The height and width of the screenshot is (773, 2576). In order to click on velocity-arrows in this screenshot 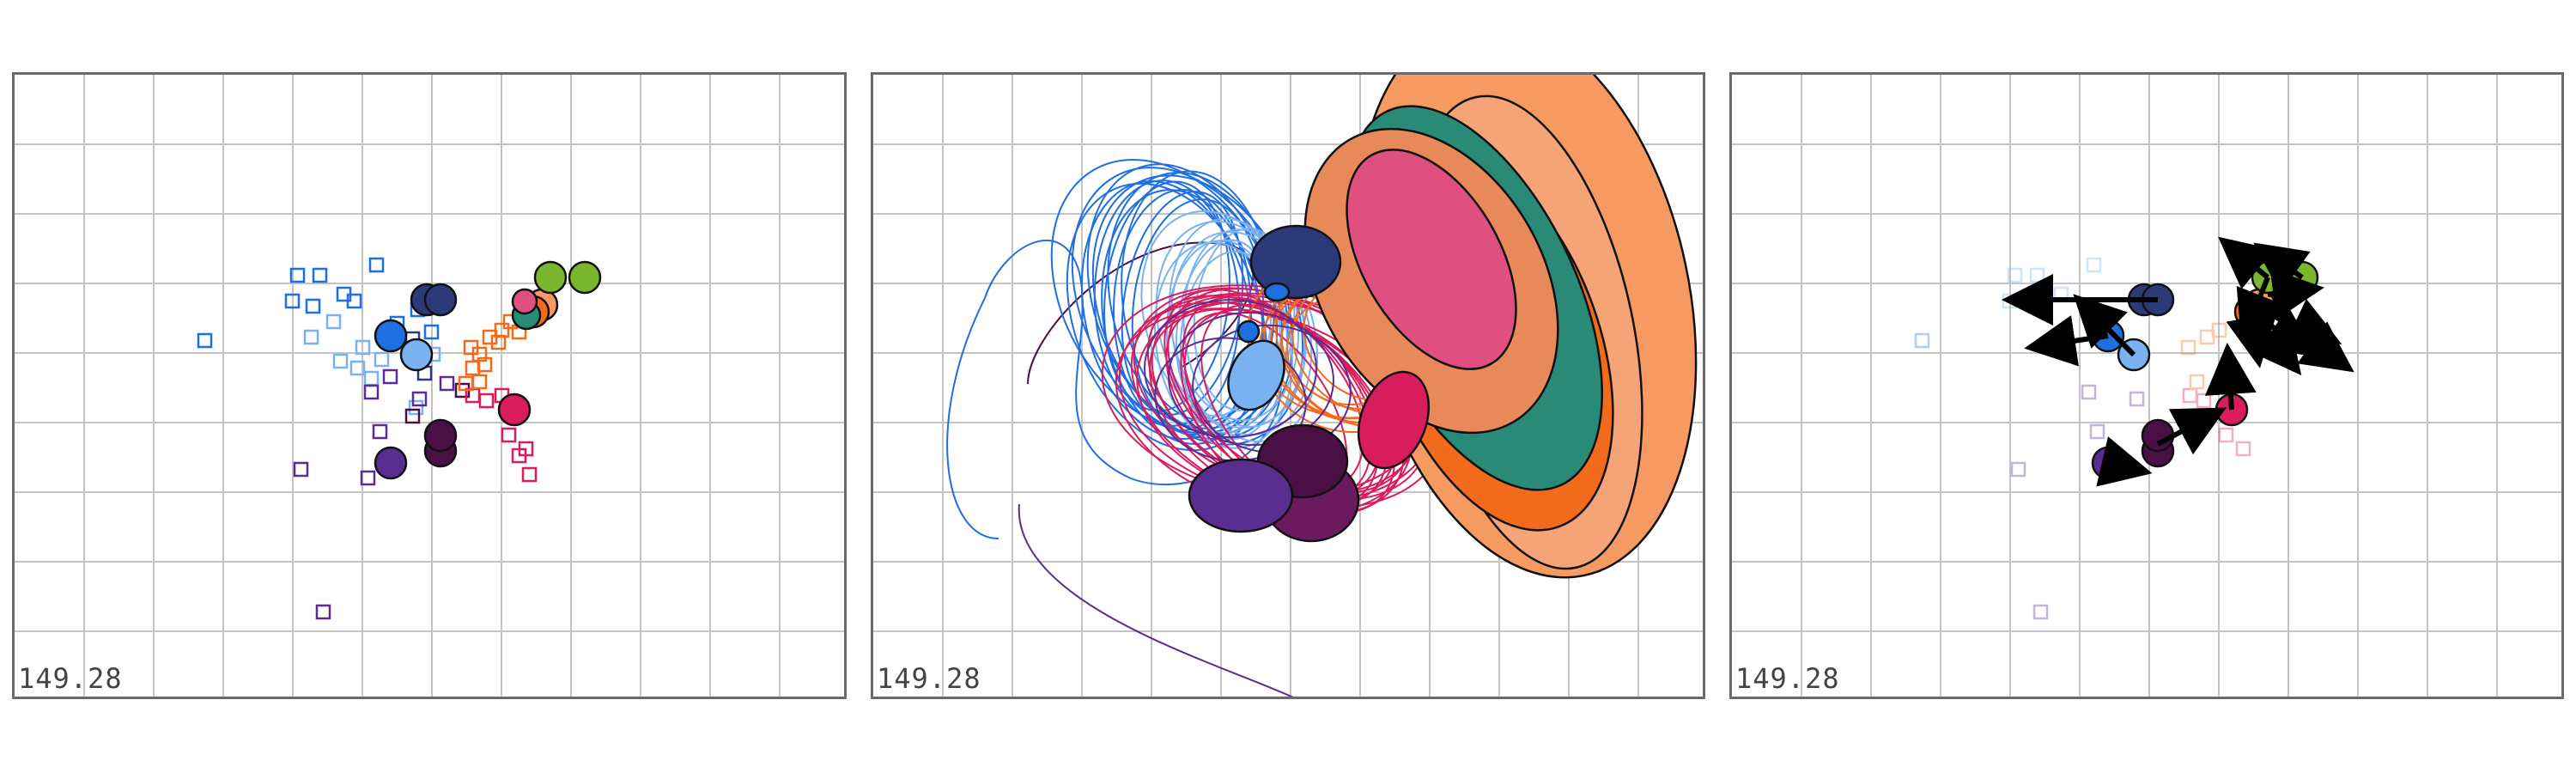, I will do `click(2178, 361)`.